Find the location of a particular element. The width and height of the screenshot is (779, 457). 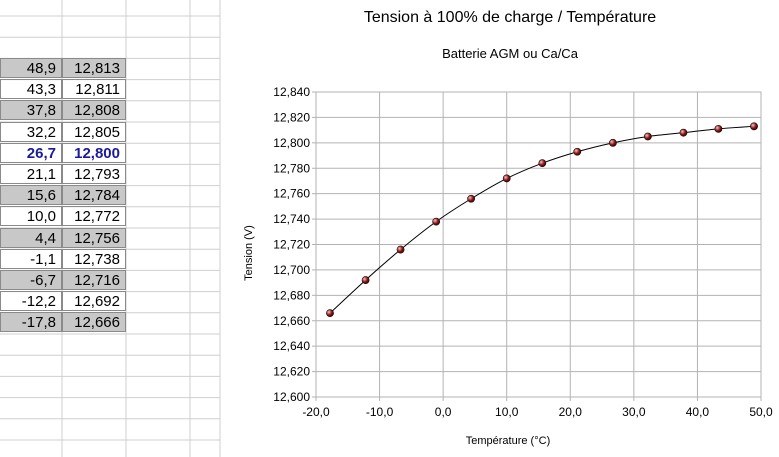

temperature-cell: 15,6 is located at coordinates (31, 195).